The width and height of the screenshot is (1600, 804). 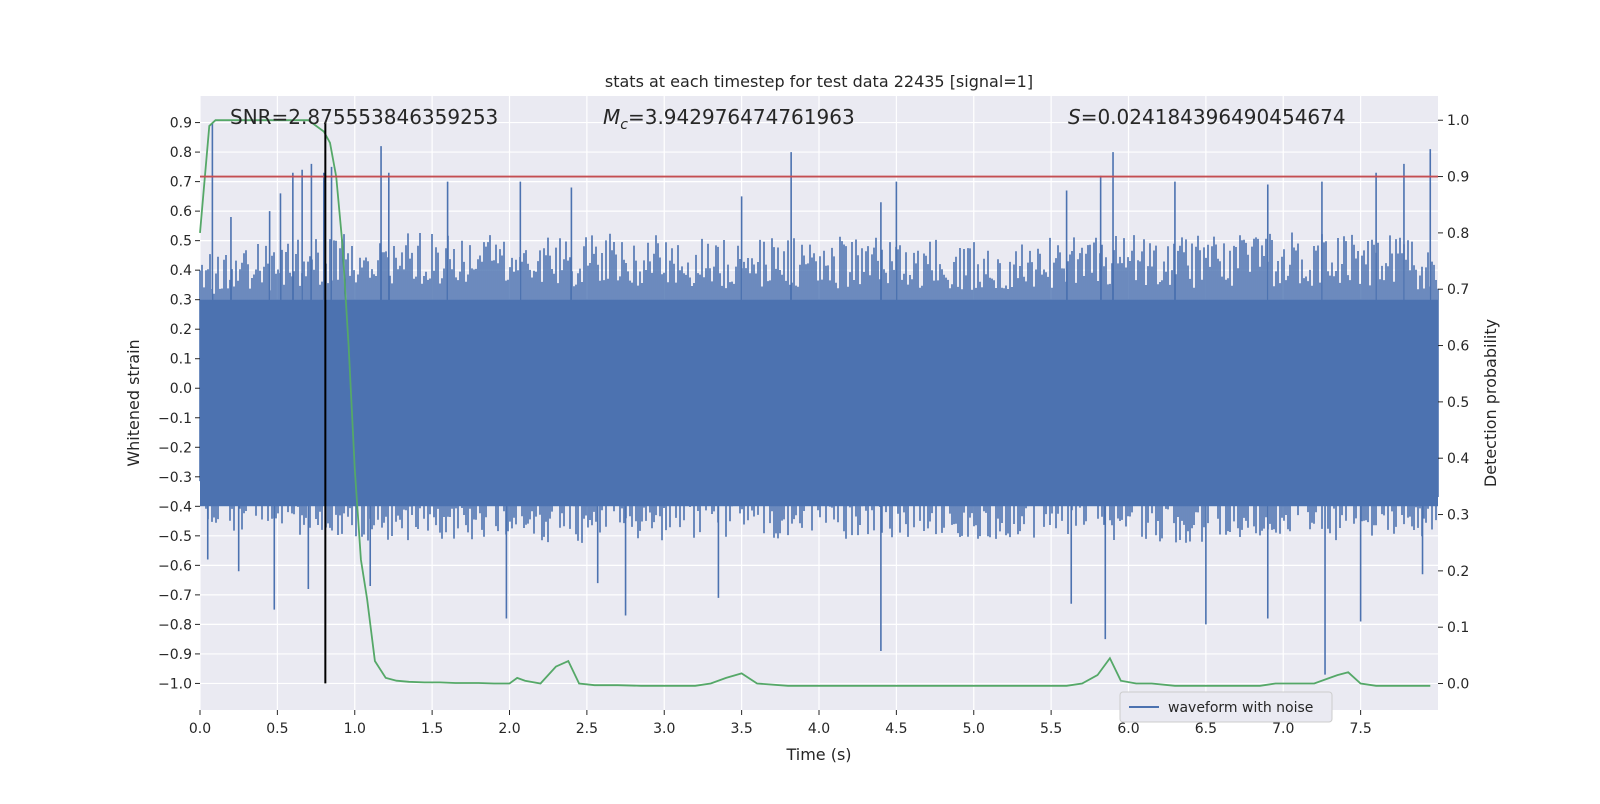 I want to click on y-tick-label: 0.7, so click(x=181, y=183).